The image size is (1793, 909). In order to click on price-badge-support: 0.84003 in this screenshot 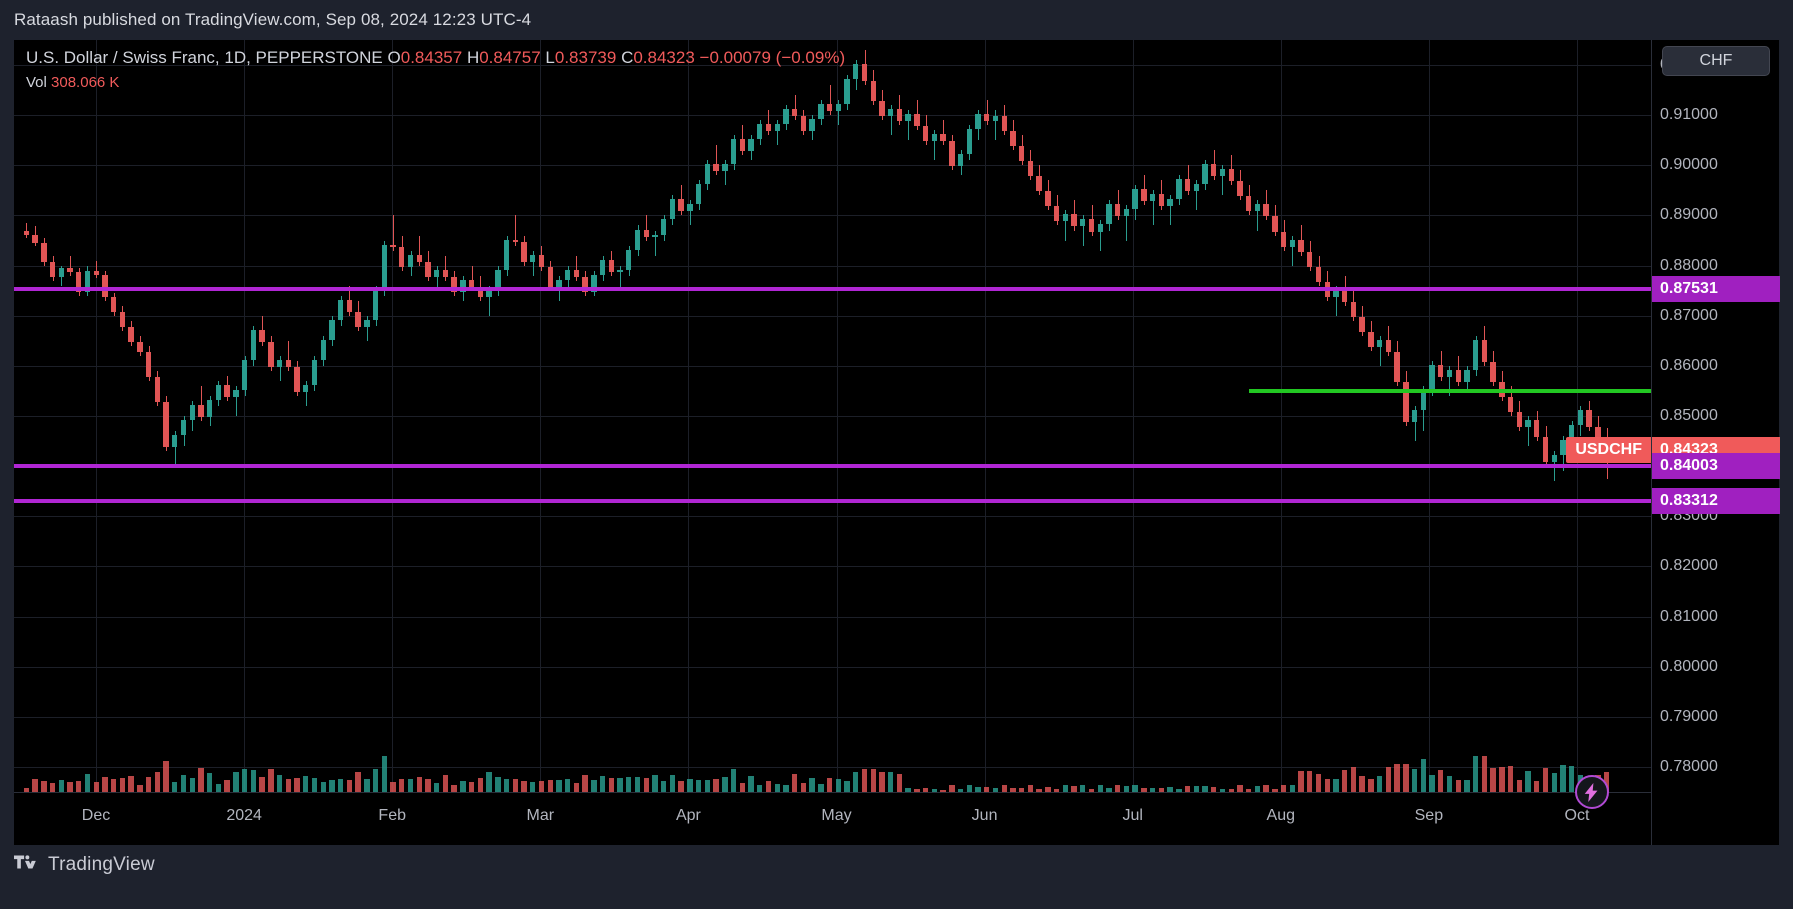, I will do `click(1716, 465)`.